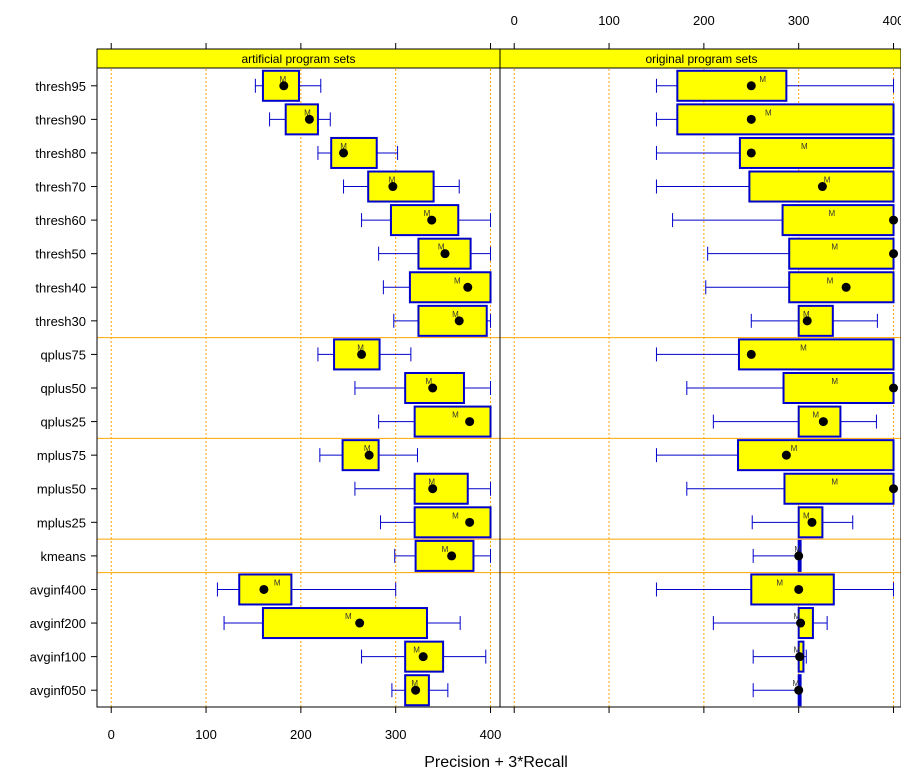  What do you see at coordinates (704, 20) in the screenshot?
I see `x-tick-label: 200` at bounding box center [704, 20].